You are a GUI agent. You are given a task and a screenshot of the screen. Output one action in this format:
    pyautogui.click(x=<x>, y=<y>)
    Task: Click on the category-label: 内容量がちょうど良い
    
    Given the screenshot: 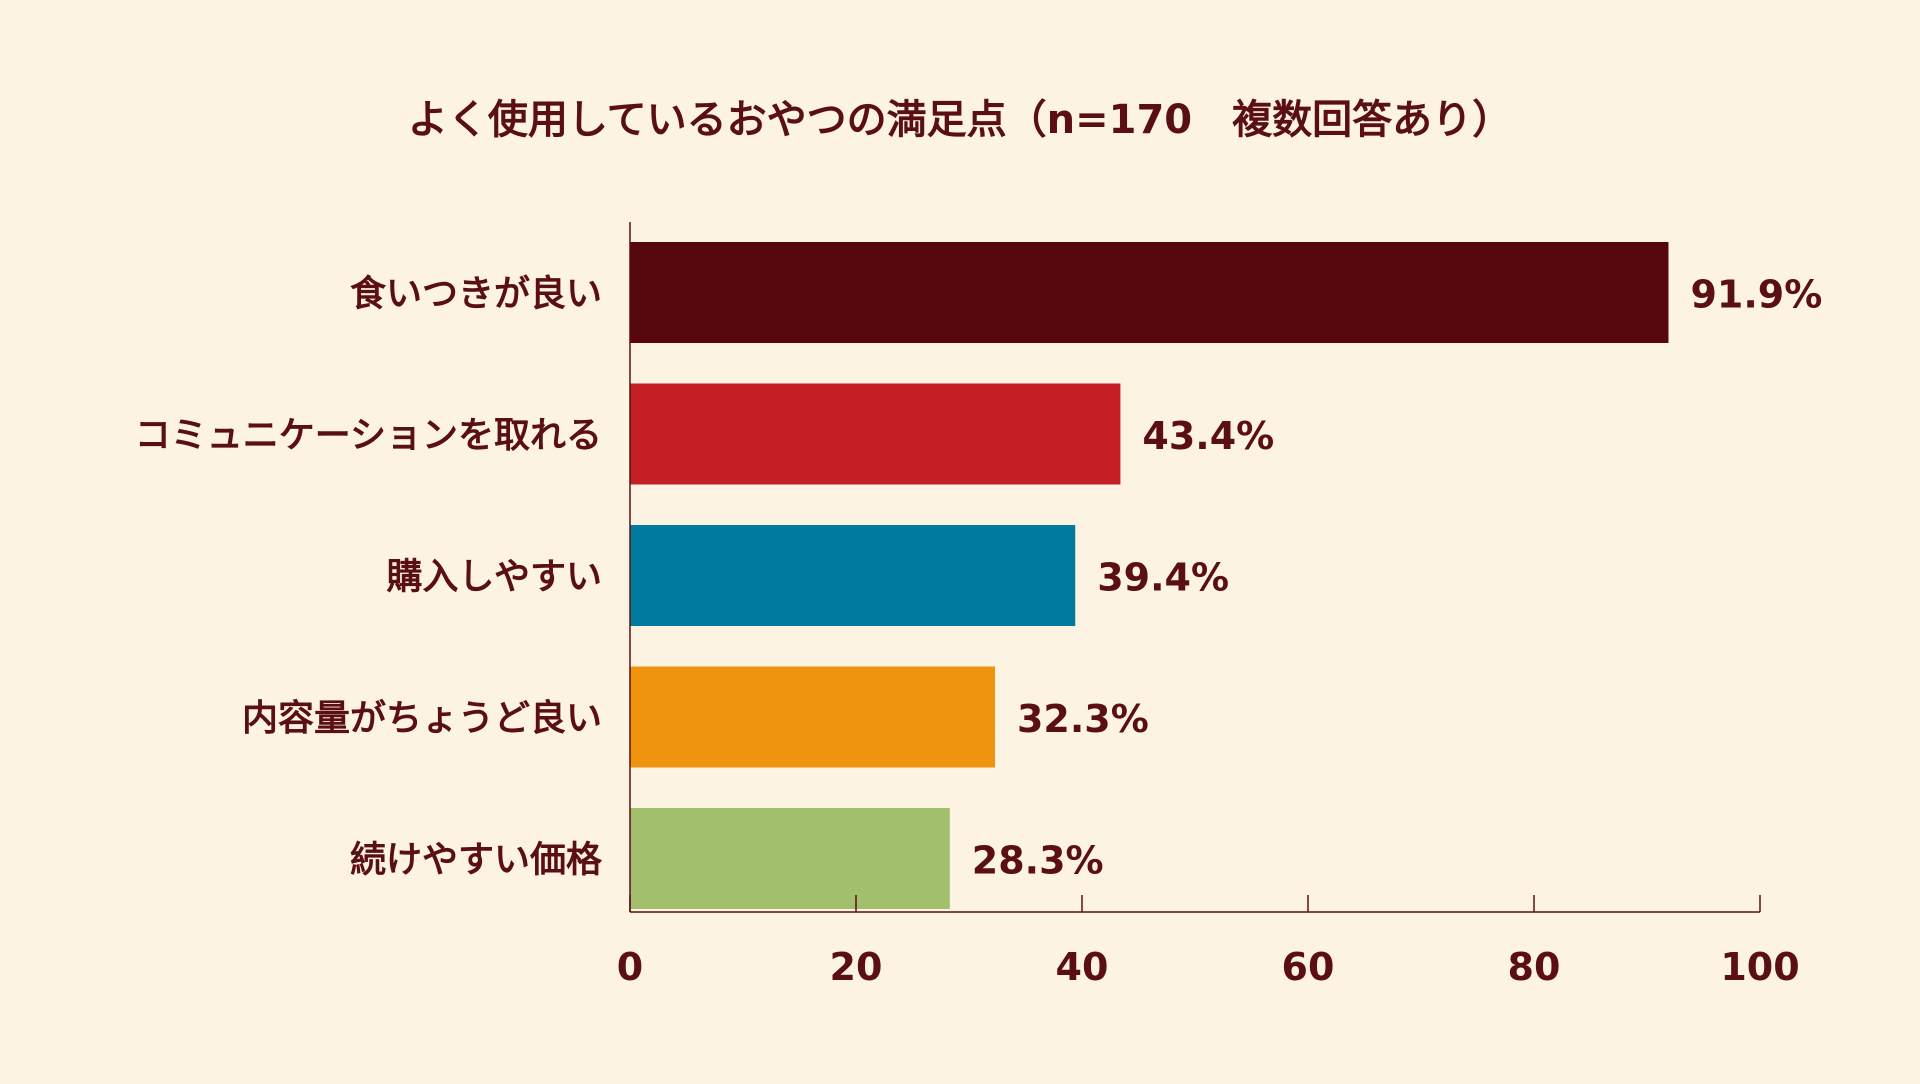 What is the action you would take?
    pyautogui.click(x=422, y=718)
    